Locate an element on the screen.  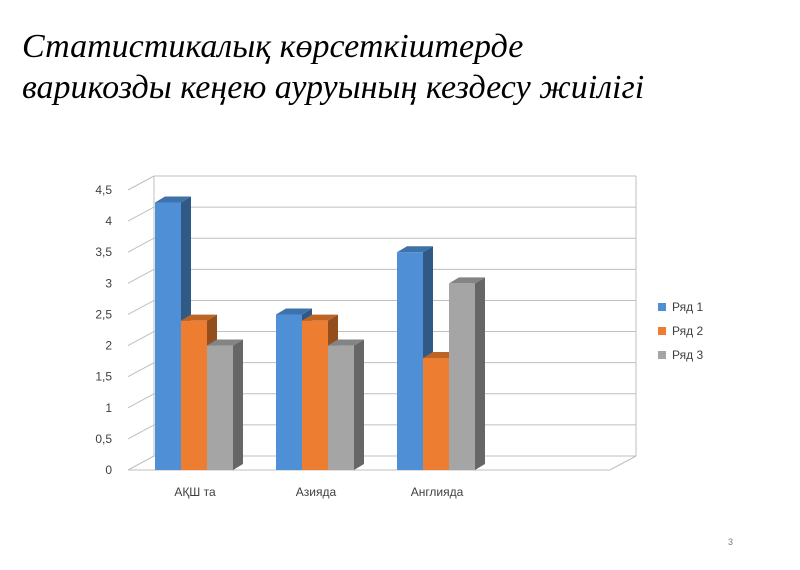
x-category-label: Англияда is located at coordinates (437, 492).